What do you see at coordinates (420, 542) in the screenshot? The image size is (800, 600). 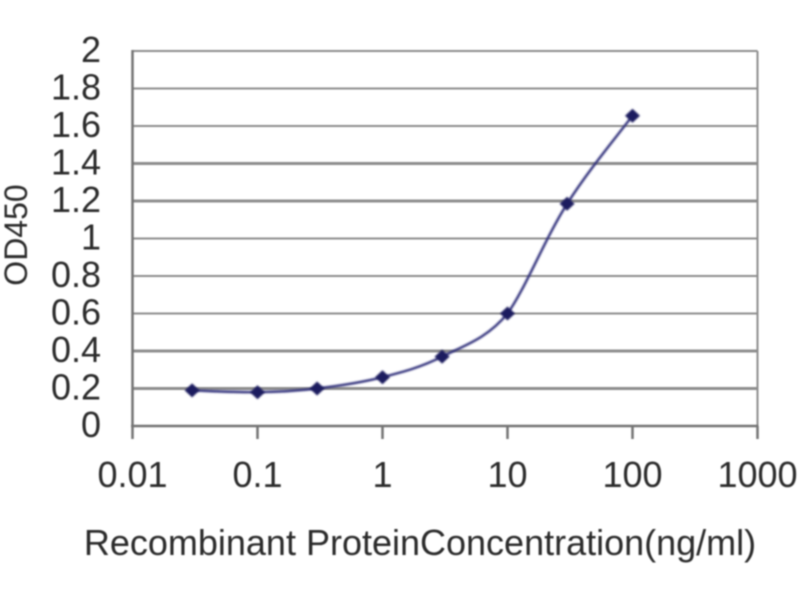 I see `svg-text:Recombinant ProteinConcentrati: Recombinant ProteinConcentration(ng/ml)` at bounding box center [420, 542].